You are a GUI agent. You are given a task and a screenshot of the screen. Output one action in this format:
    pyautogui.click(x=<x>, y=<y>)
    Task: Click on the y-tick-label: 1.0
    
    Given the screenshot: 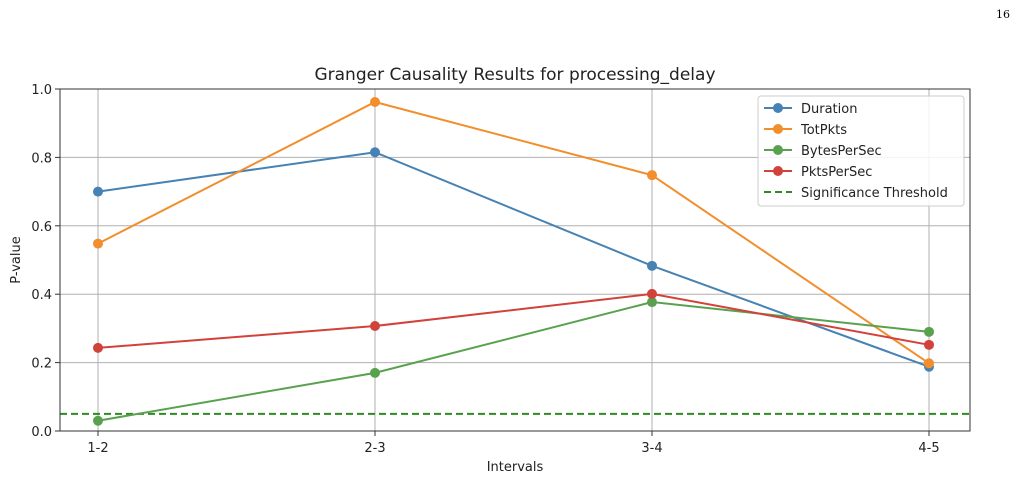 What is the action you would take?
    pyautogui.click(x=41, y=90)
    